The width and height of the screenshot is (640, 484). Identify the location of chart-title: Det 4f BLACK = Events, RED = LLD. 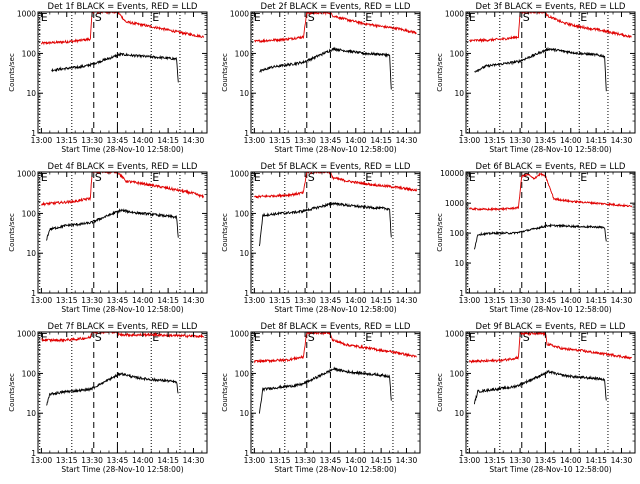
(123, 167).